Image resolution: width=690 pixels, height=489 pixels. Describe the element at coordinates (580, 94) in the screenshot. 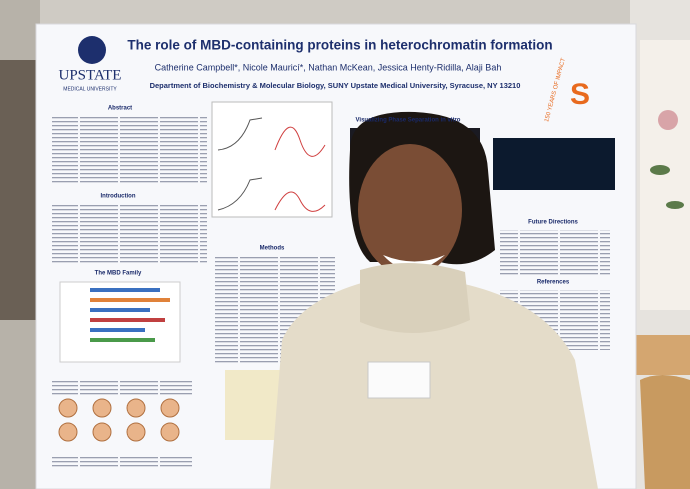

I see `badge-letter: S` at that location.